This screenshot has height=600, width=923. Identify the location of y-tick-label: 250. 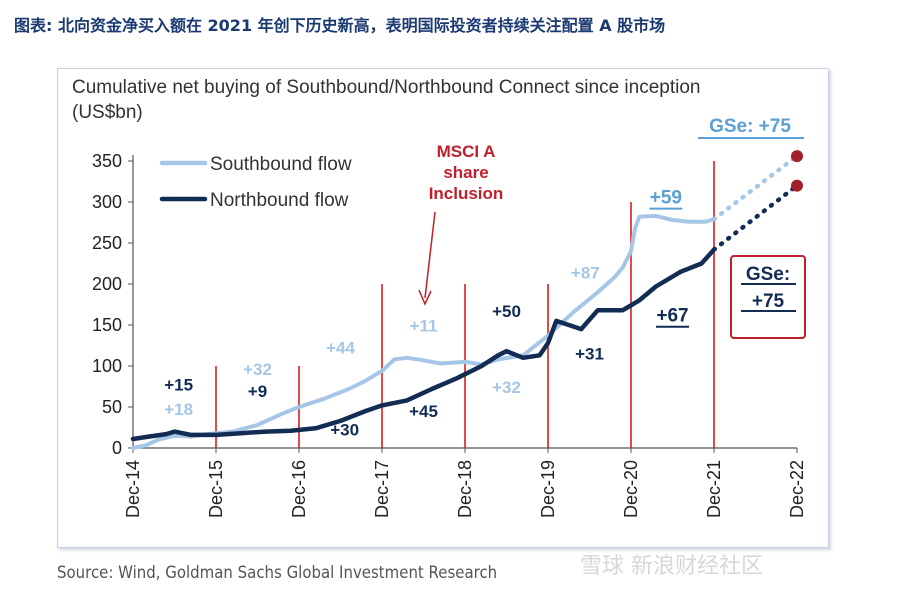
(107, 243).